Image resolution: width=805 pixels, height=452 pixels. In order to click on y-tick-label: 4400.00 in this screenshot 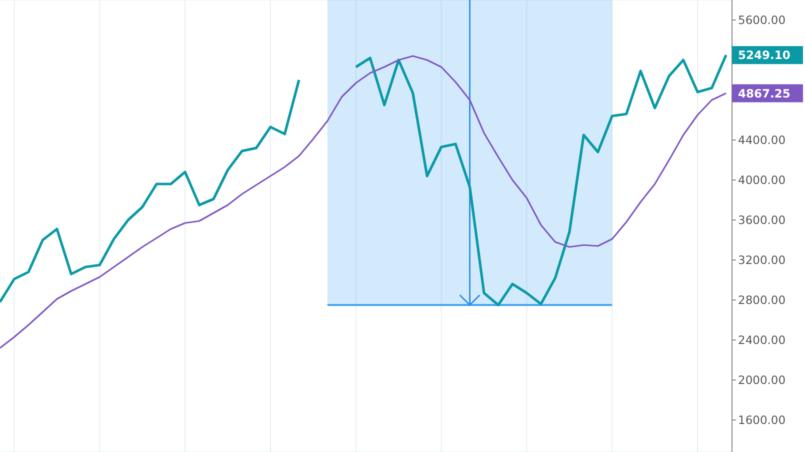, I will do `click(762, 140)`.